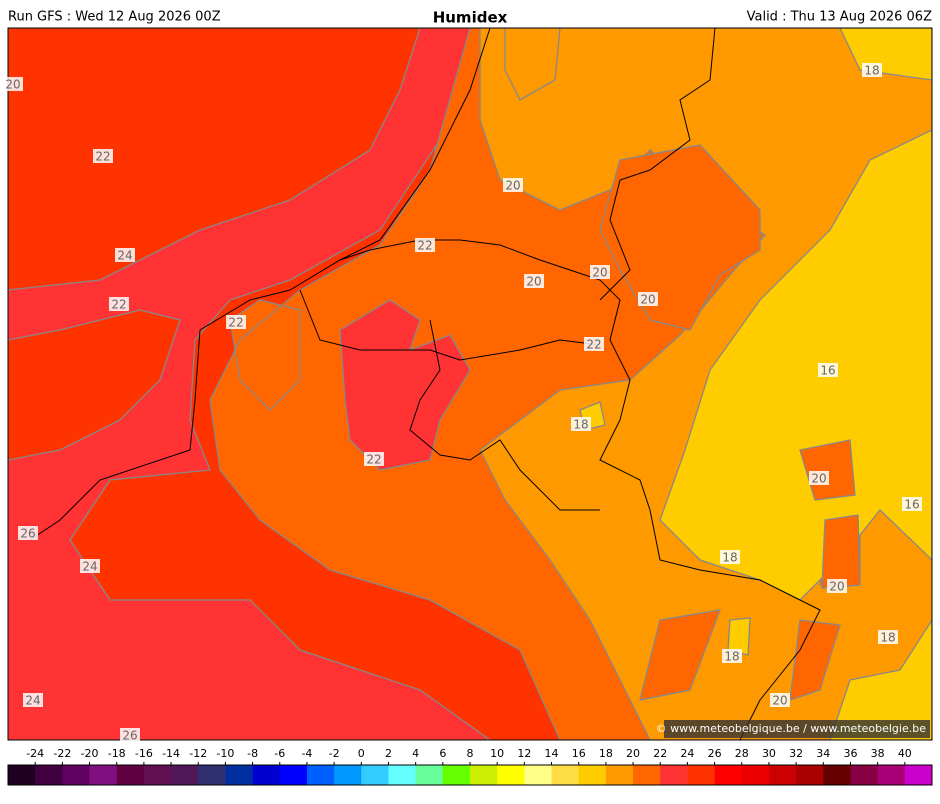  What do you see at coordinates (388, 753) in the screenshot?
I see `colorbar-tick-label: 2` at bounding box center [388, 753].